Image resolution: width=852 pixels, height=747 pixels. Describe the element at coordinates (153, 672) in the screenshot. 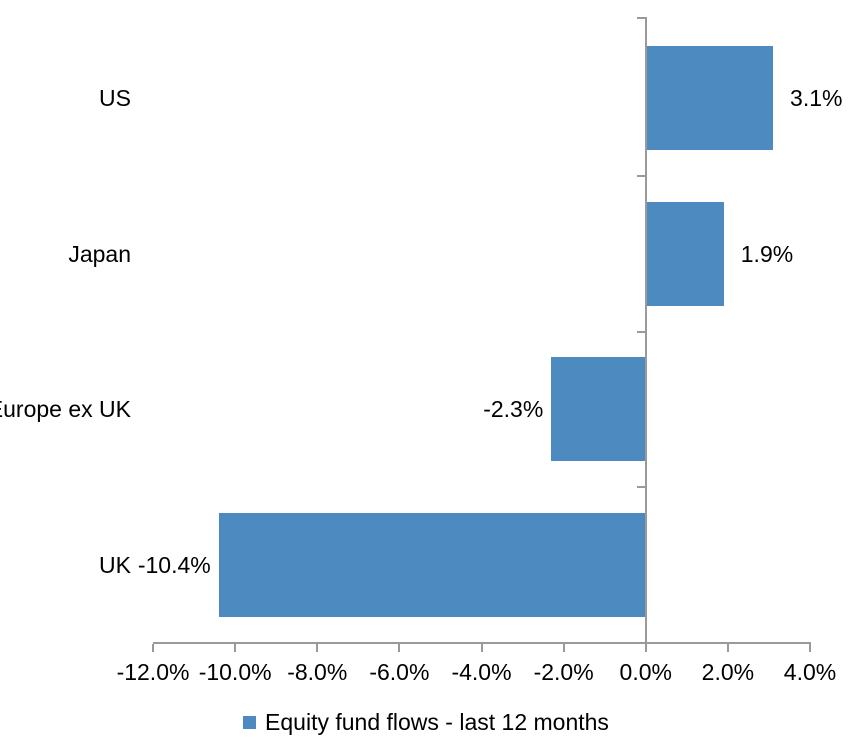

I see `x-tick-label: -12.0%` at that location.